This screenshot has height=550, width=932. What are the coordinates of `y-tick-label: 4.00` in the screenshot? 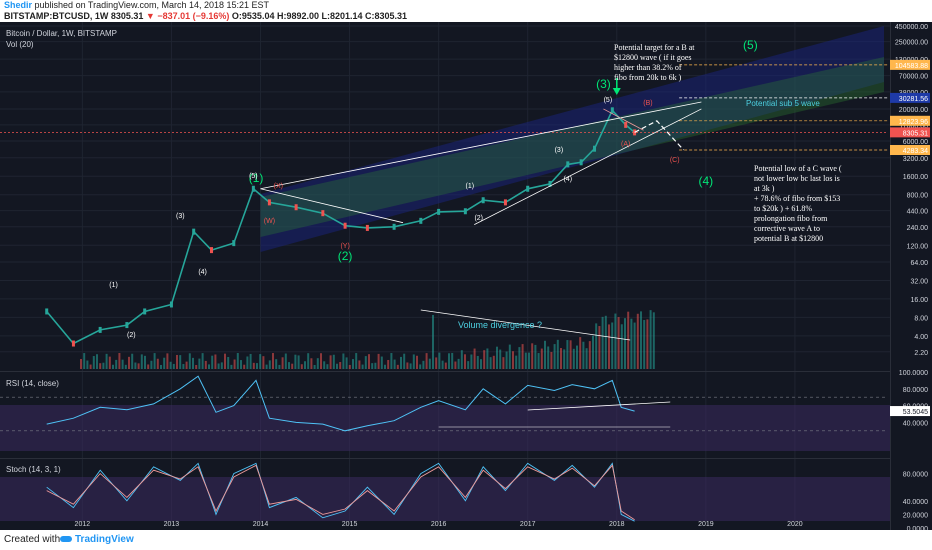 It's located at (921, 337).